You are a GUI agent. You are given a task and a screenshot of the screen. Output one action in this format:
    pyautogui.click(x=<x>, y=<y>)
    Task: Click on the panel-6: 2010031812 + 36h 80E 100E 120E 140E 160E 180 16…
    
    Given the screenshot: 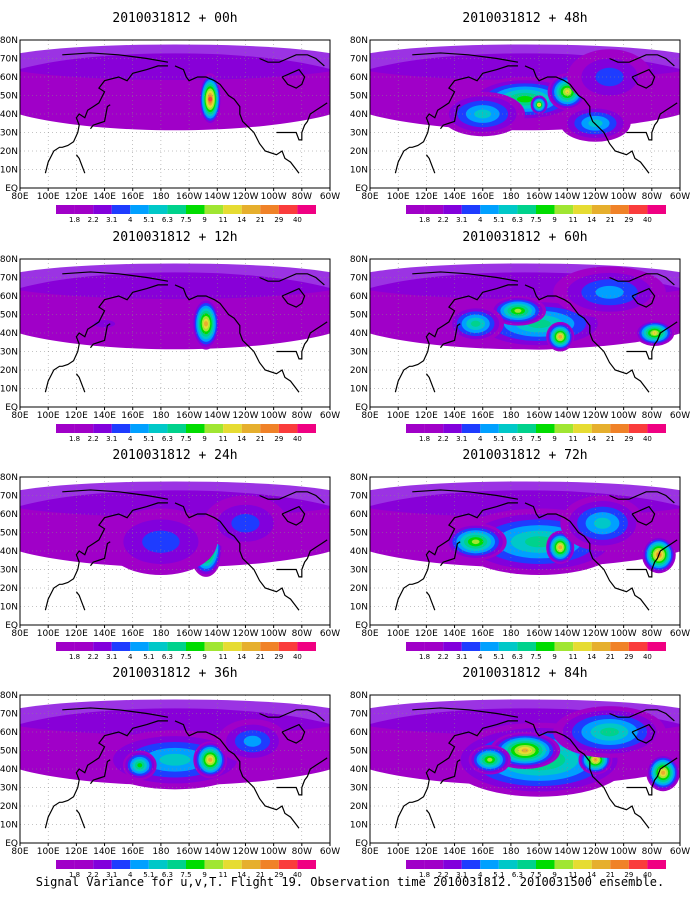 What is the action you would take?
    pyautogui.click(x=170, y=772)
    